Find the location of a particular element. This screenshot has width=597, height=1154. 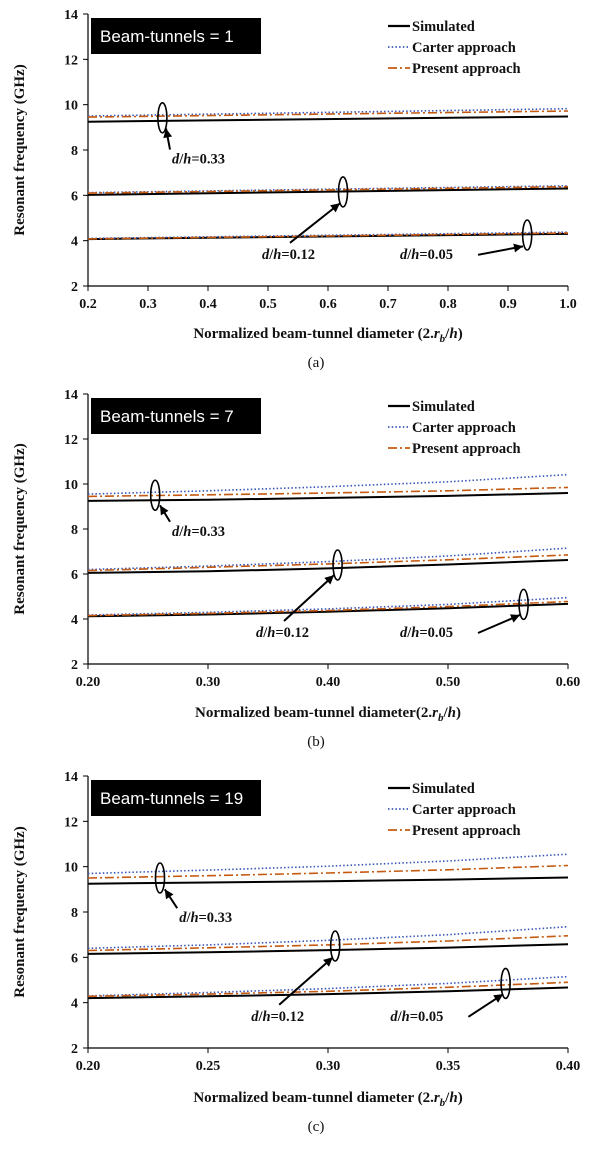

x-tick-label: 0.3 is located at coordinates (148, 304).